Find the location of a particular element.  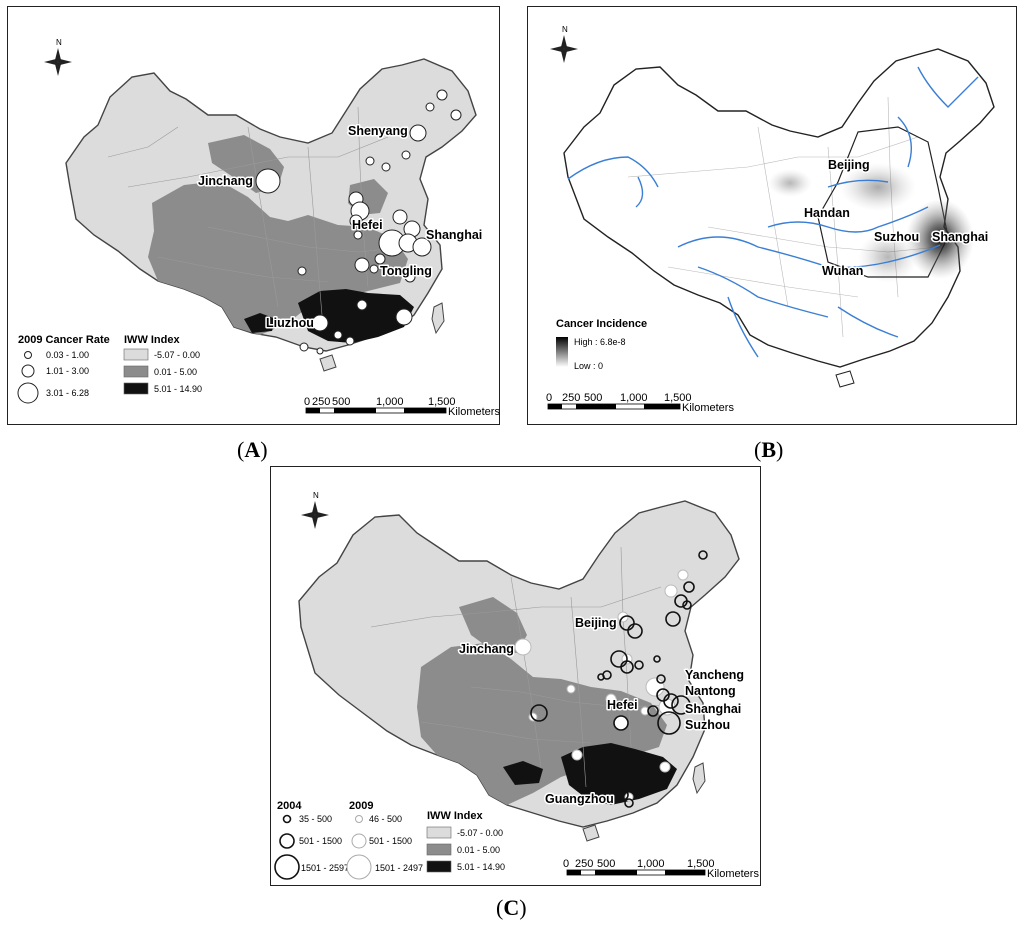

legend-incidence-low: Low : 0 is located at coordinates (588, 366).